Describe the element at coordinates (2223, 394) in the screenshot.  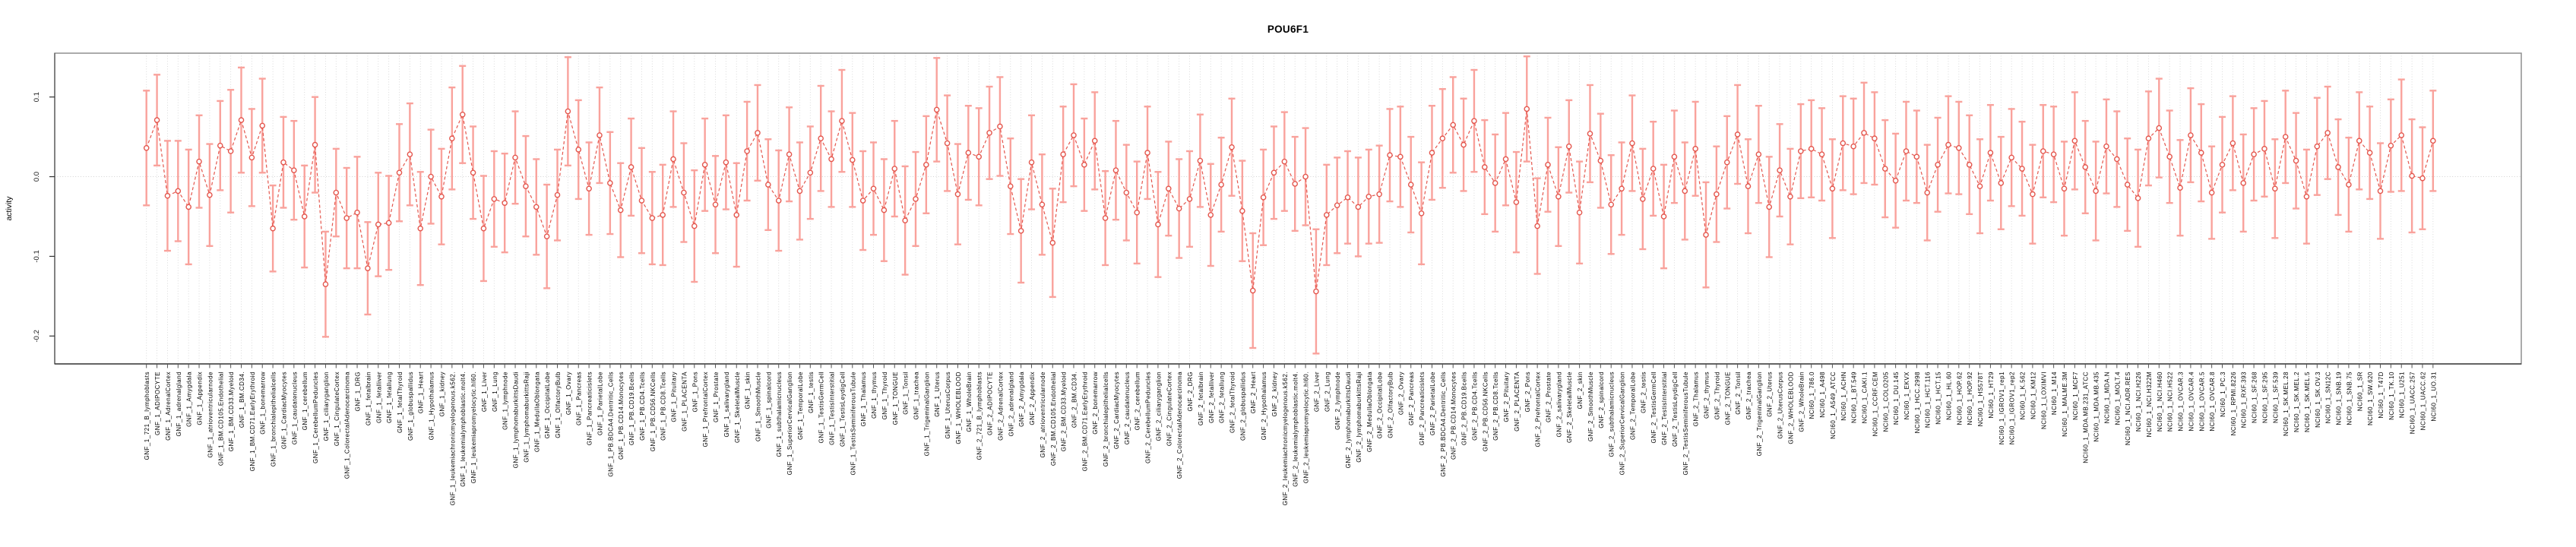
I see `x-category-label: NCI60_1_PC.3` at that location.